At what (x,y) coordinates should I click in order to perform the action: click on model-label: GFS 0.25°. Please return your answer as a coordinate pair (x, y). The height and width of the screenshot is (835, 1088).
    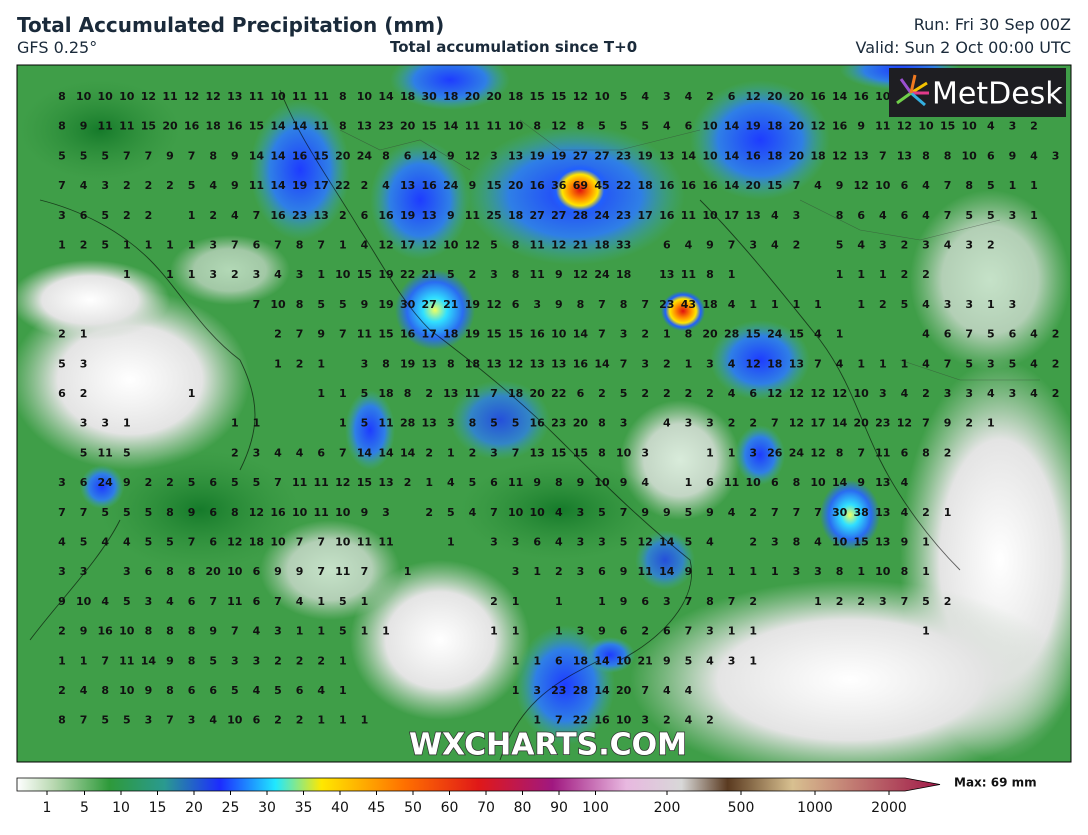
    Looking at the image, I should click on (57, 47).